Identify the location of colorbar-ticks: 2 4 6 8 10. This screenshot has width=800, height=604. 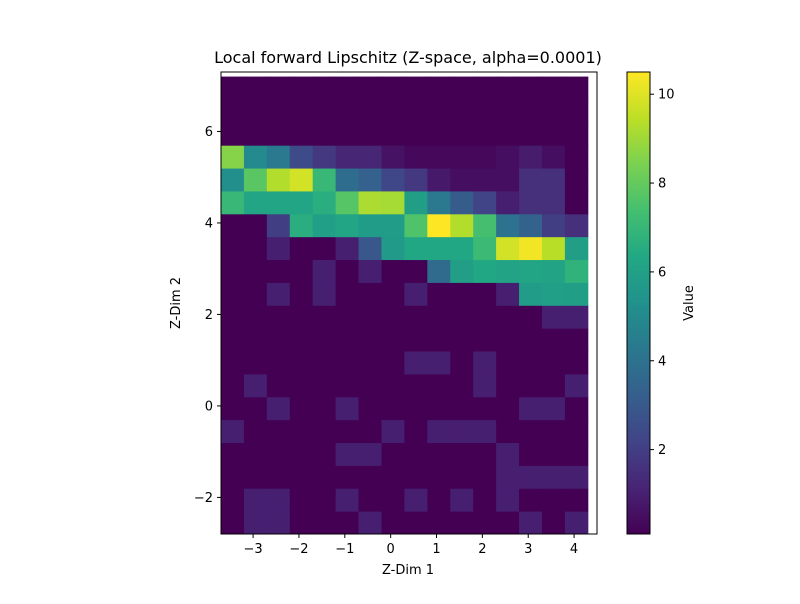
(662, 273).